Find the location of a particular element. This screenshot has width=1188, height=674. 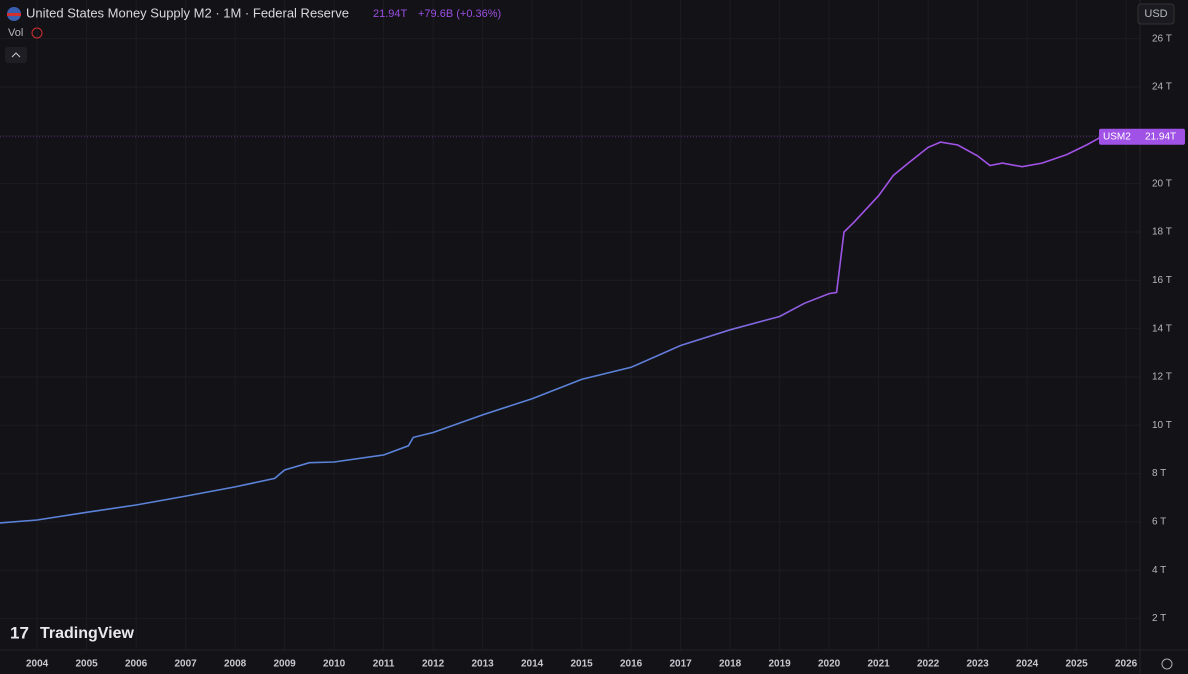

x-tick-label: 2012 is located at coordinates (433, 664).